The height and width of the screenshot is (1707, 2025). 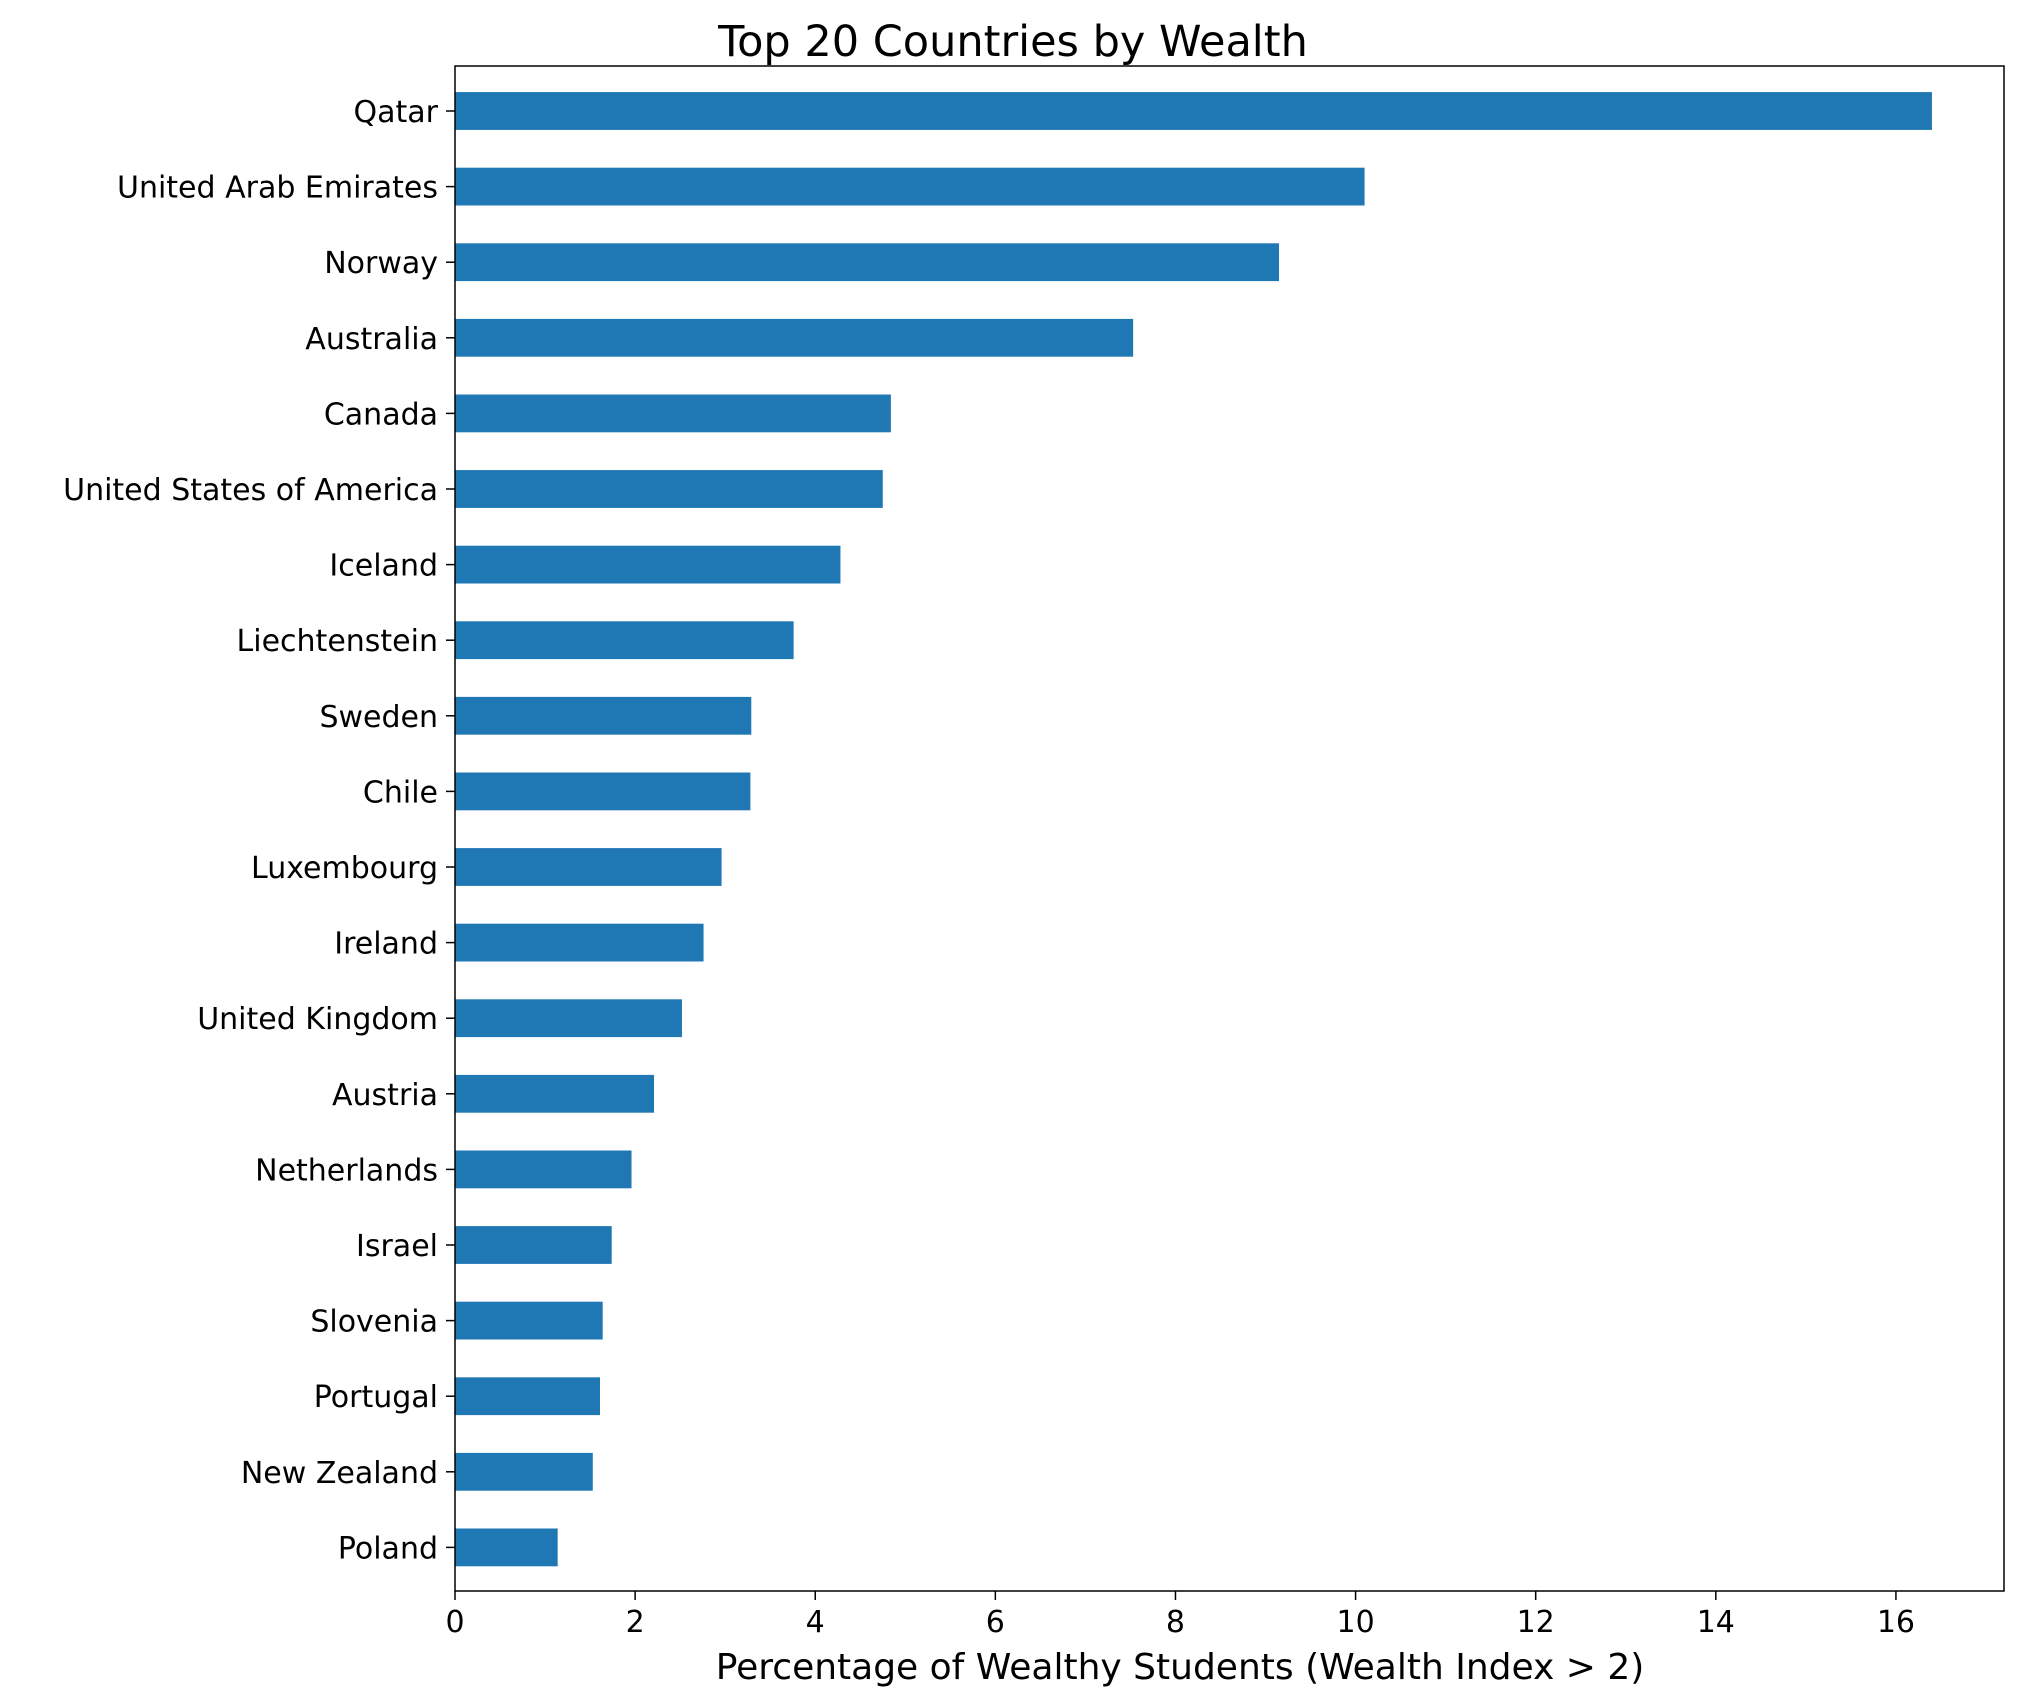 I want to click on bar-luxembourg, so click(x=588, y=867).